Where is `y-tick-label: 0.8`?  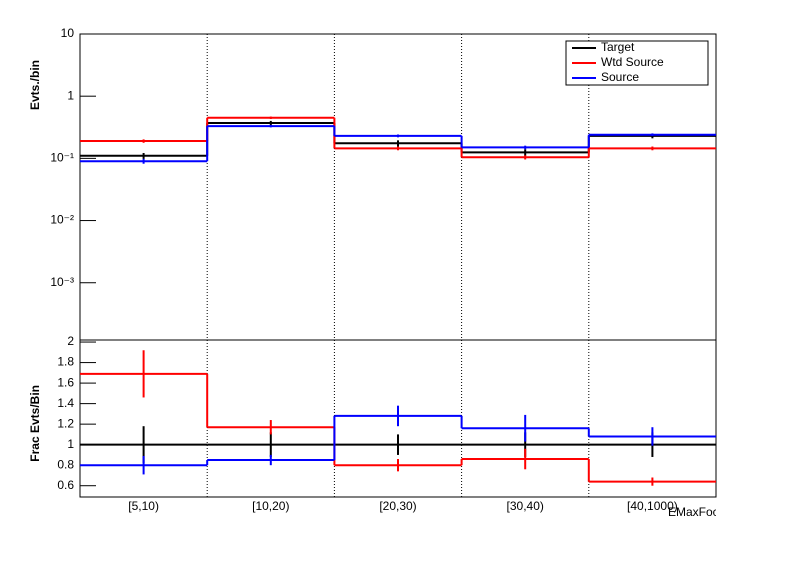 y-tick-label: 0.8 is located at coordinates (65, 464).